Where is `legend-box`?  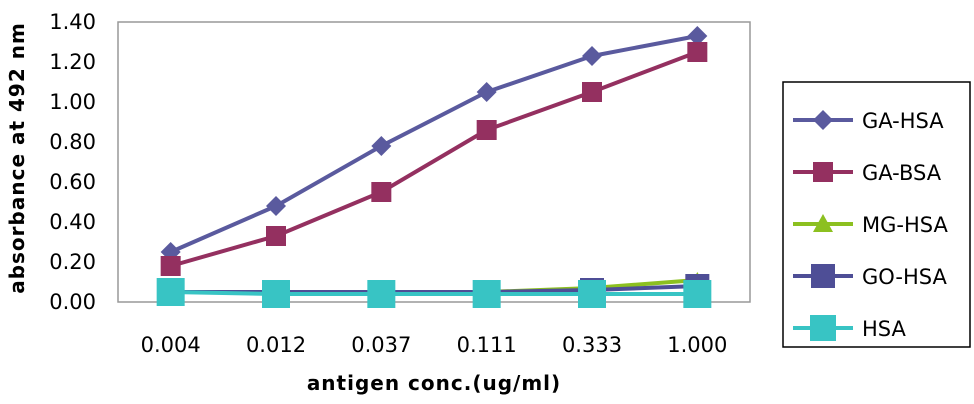 legend-box is located at coordinates (876, 214).